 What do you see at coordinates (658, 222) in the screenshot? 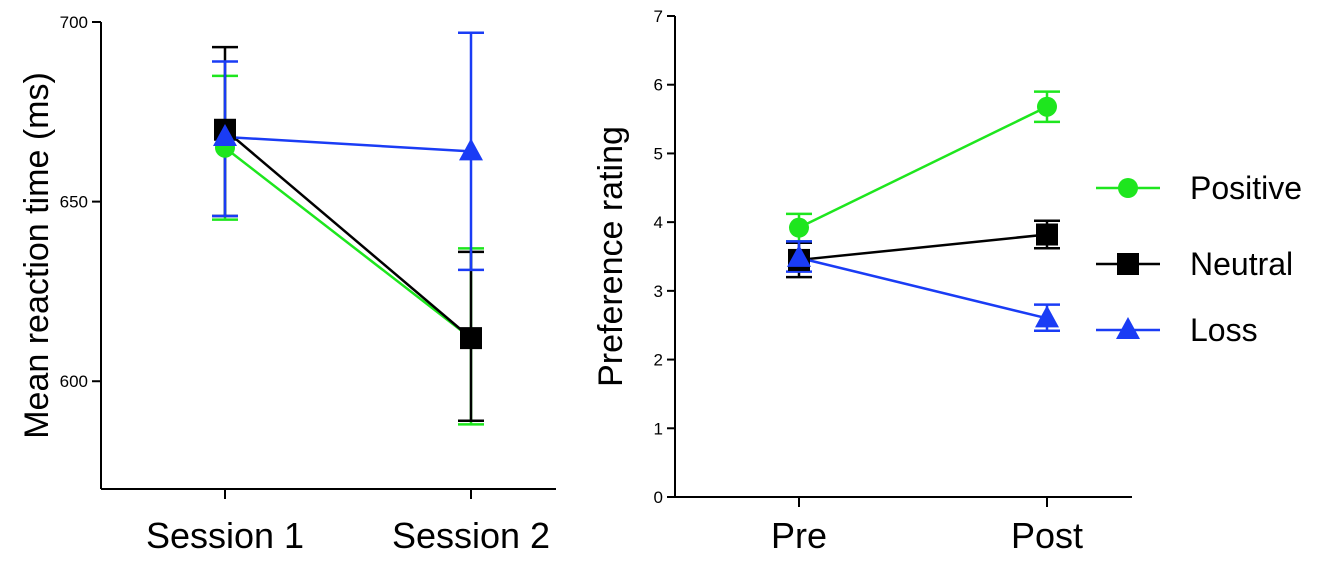
I see `y-tick-label: 4` at bounding box center [658, 222].